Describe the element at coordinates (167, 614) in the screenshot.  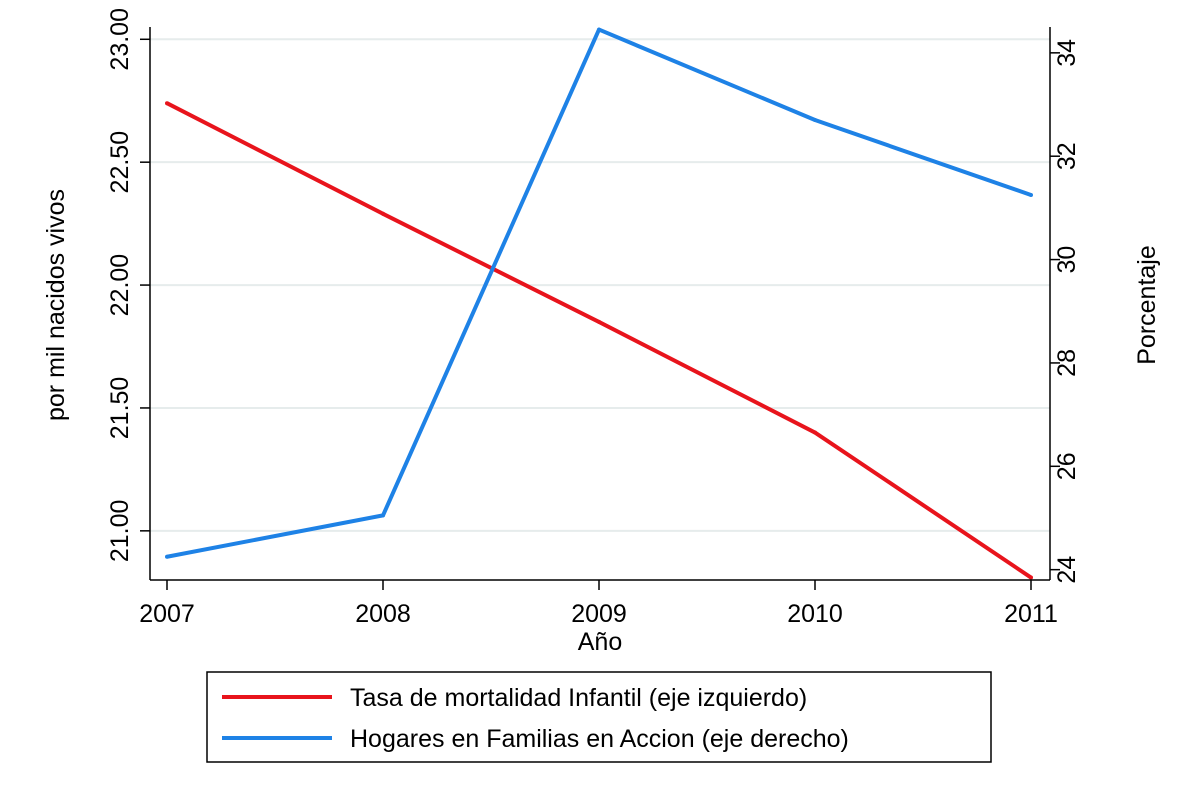
I see `x-tick-label-2007: 2007` at that location.